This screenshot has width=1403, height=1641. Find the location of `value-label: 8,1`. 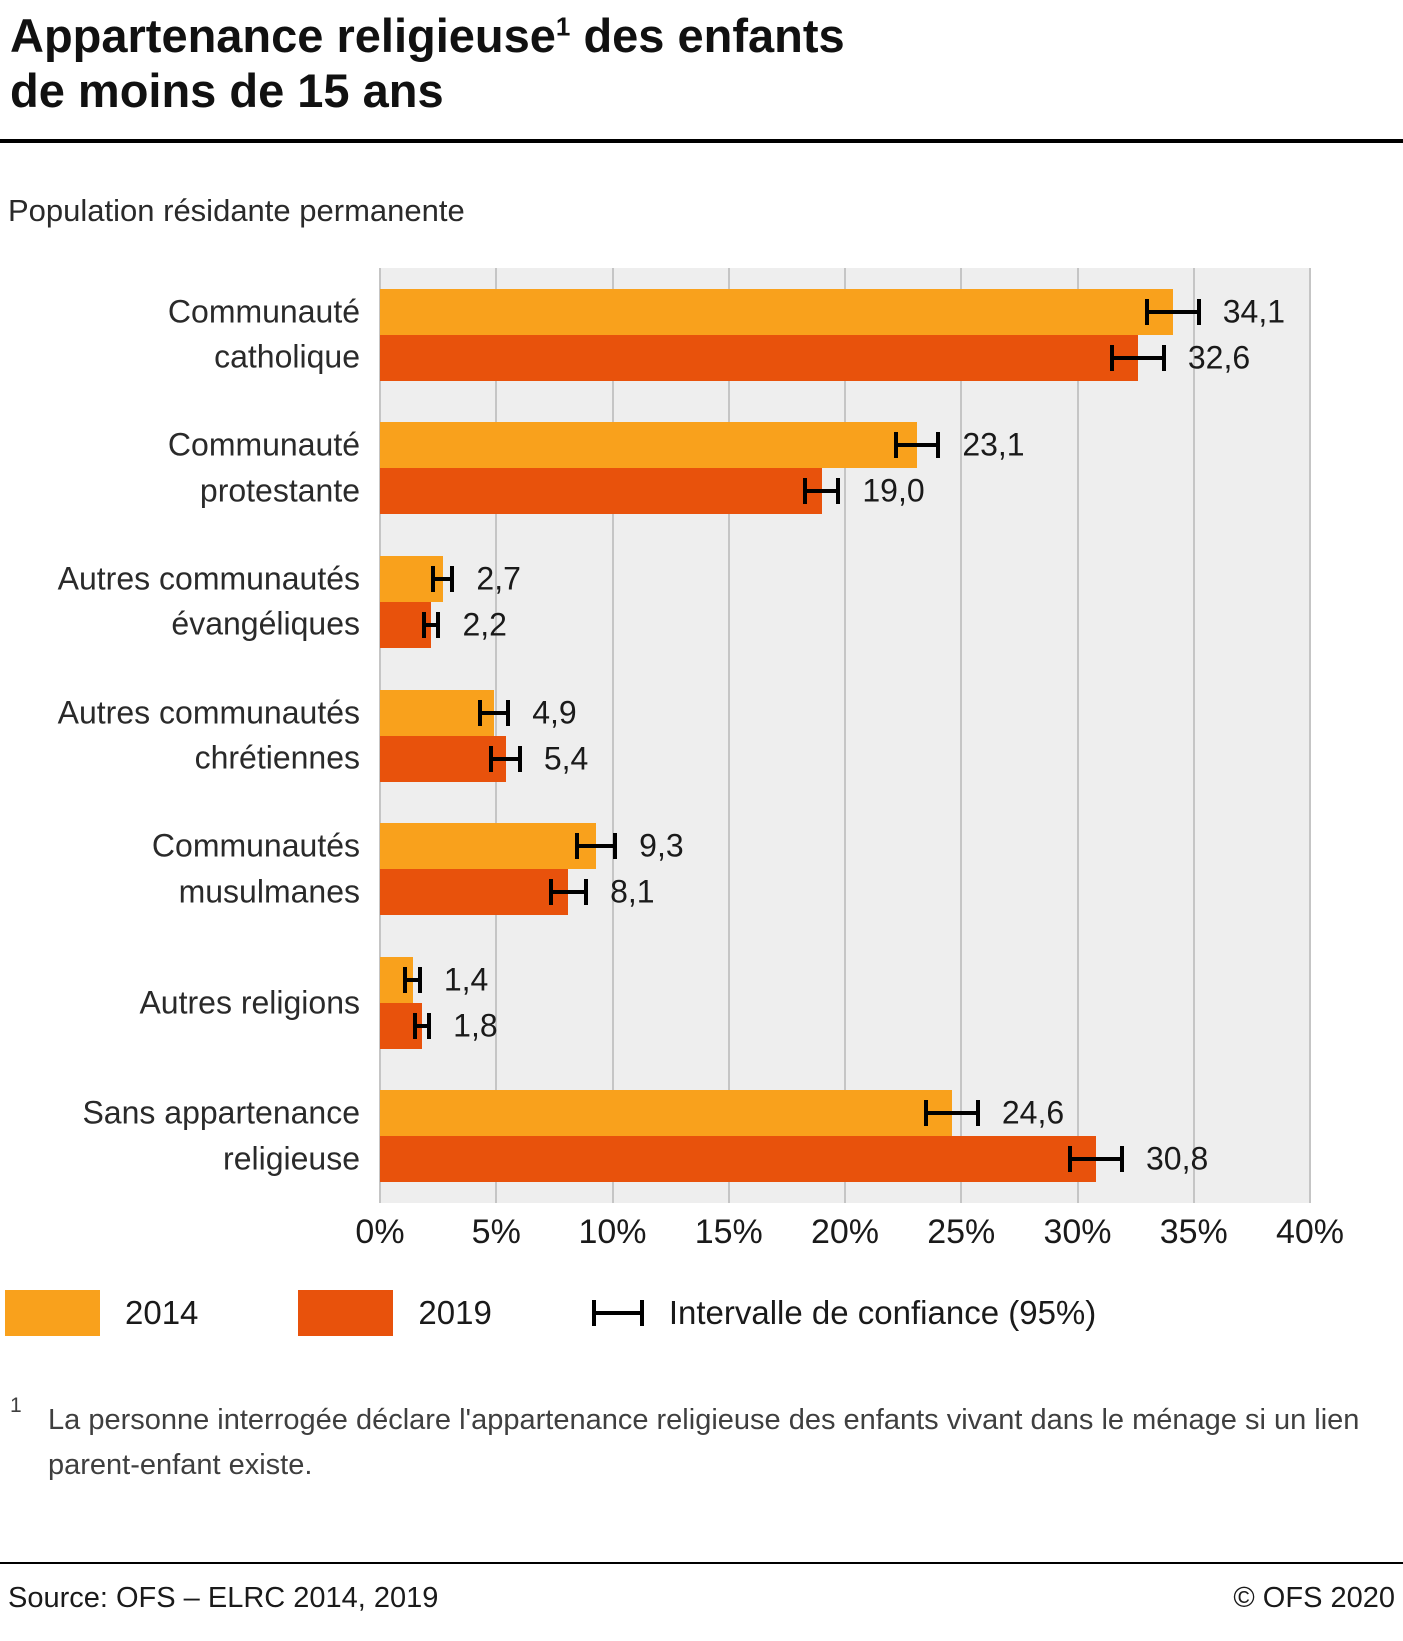

value-label: 8,1 is located at coordinates (632, 891).